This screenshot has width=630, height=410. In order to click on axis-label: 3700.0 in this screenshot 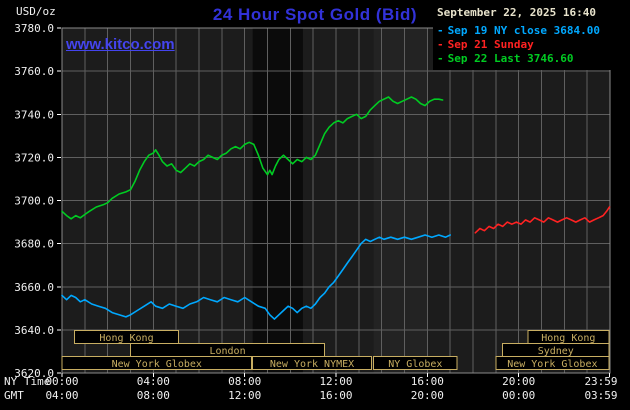, I will do `click(34, 201)`.